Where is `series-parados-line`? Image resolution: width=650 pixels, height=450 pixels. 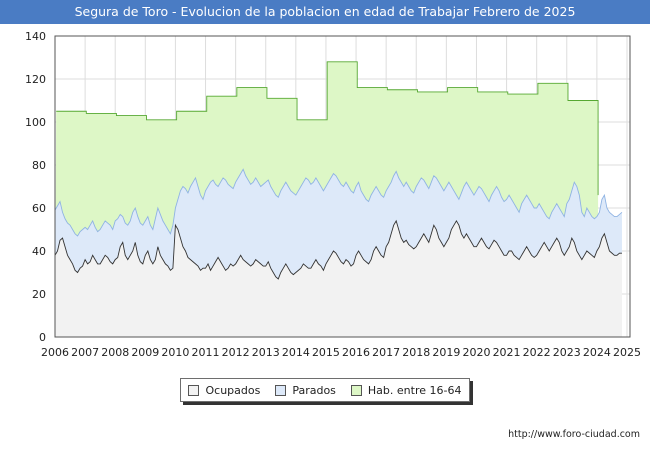 series-parados-line is located at coordinates (338, 202).